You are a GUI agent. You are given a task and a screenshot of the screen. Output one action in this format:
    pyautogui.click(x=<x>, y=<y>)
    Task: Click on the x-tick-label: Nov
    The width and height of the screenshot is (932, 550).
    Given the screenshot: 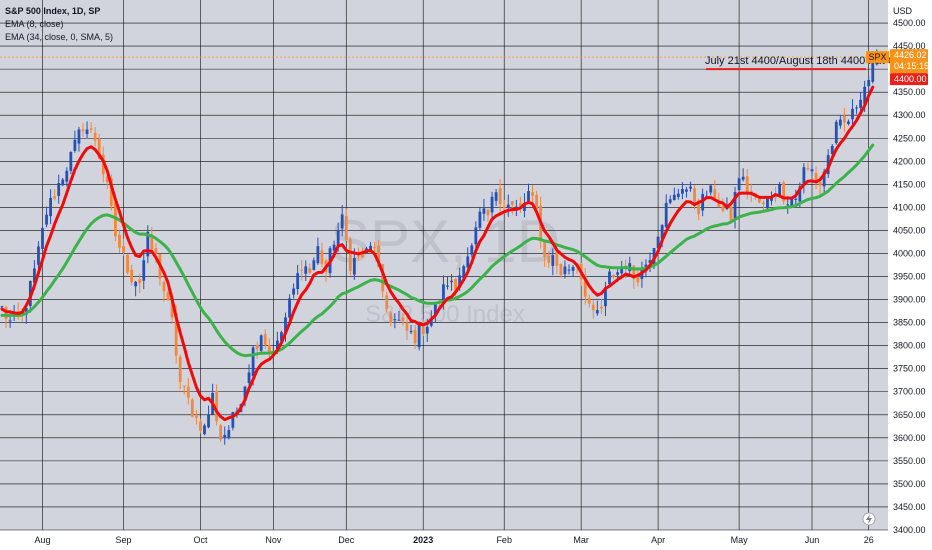 What is the action you would take?
    pyautogui.click(x=273, y=540)
    